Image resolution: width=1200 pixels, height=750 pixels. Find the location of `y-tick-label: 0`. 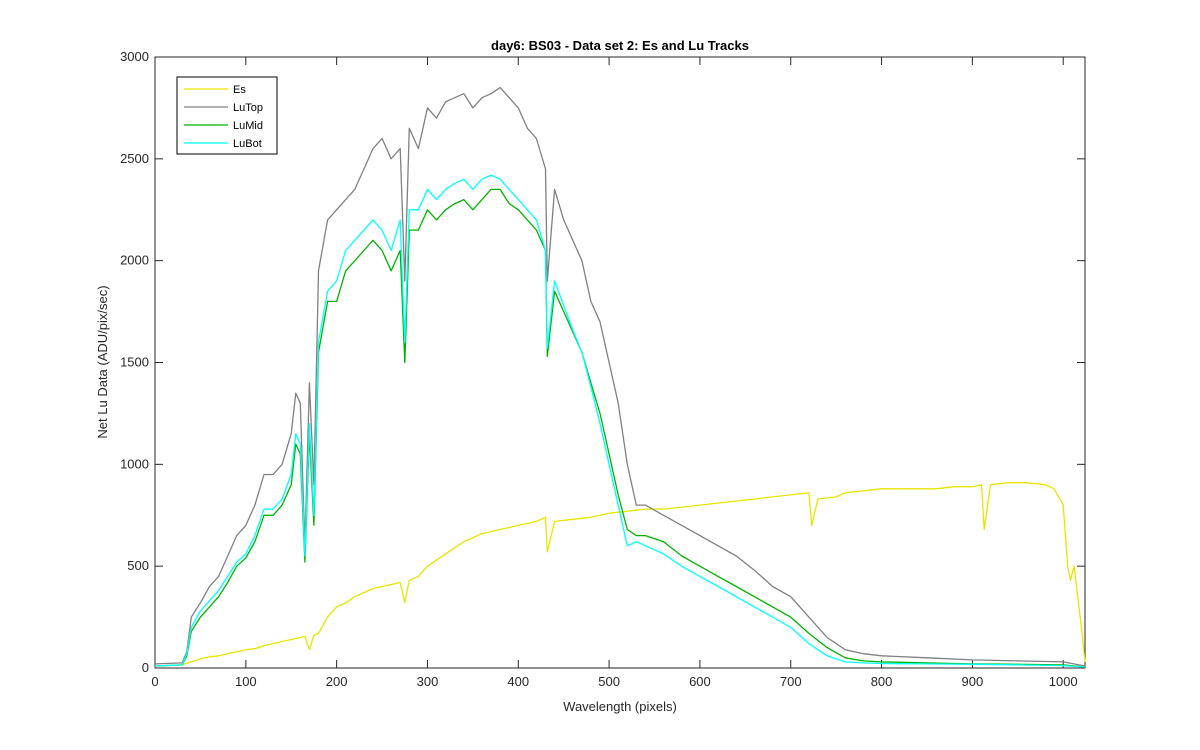

y-tick-label: 0 is located at coordinates (145, 667).